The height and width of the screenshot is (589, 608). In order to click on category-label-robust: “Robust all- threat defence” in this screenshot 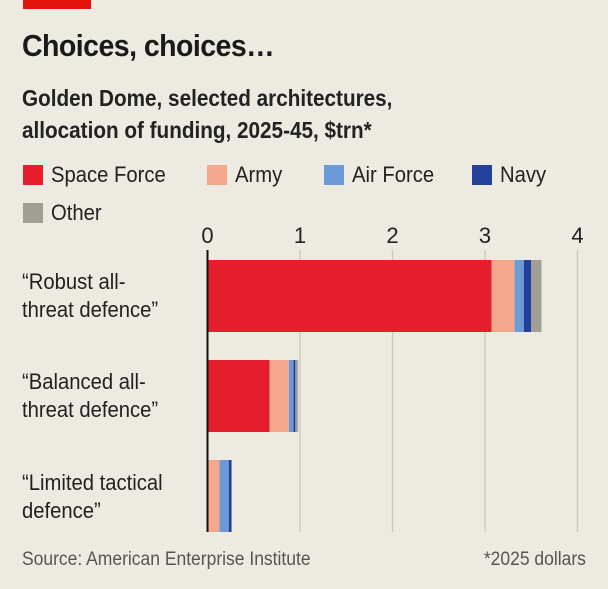, I will do `click(90, 295)`.